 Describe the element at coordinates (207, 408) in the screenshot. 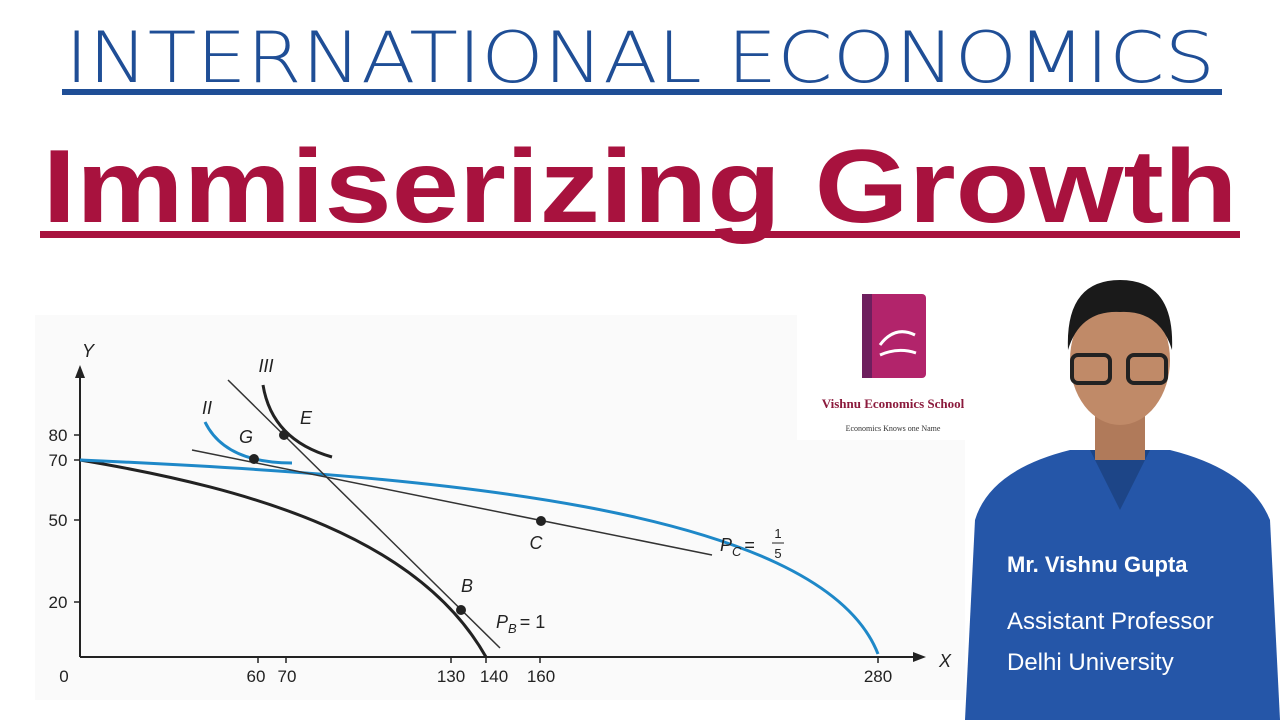

I see `curve-label: II` at that location.